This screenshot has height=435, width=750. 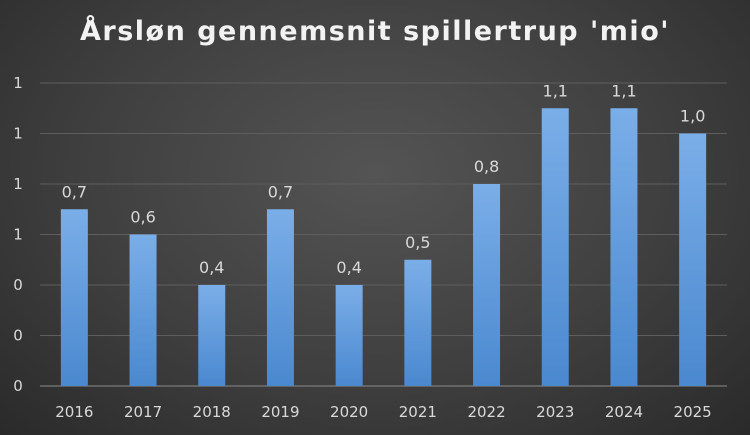 What do you see at coordinates (486, 166) in the screenshot?
I see `data-label-2022: 0,8` at bounding box center [486, 166].